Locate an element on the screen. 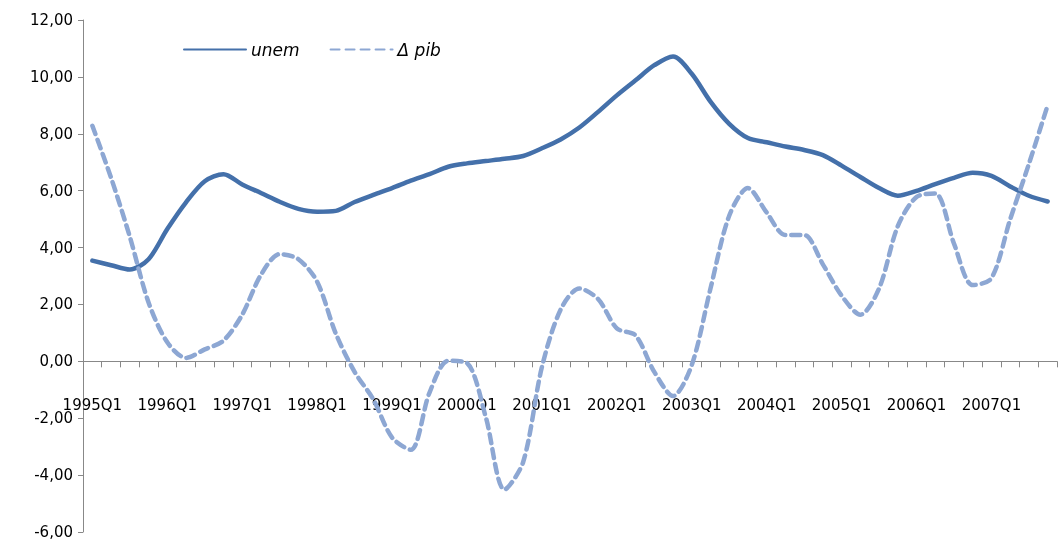  y-tick-label: 4,00 is located at coordinates (56, 247).